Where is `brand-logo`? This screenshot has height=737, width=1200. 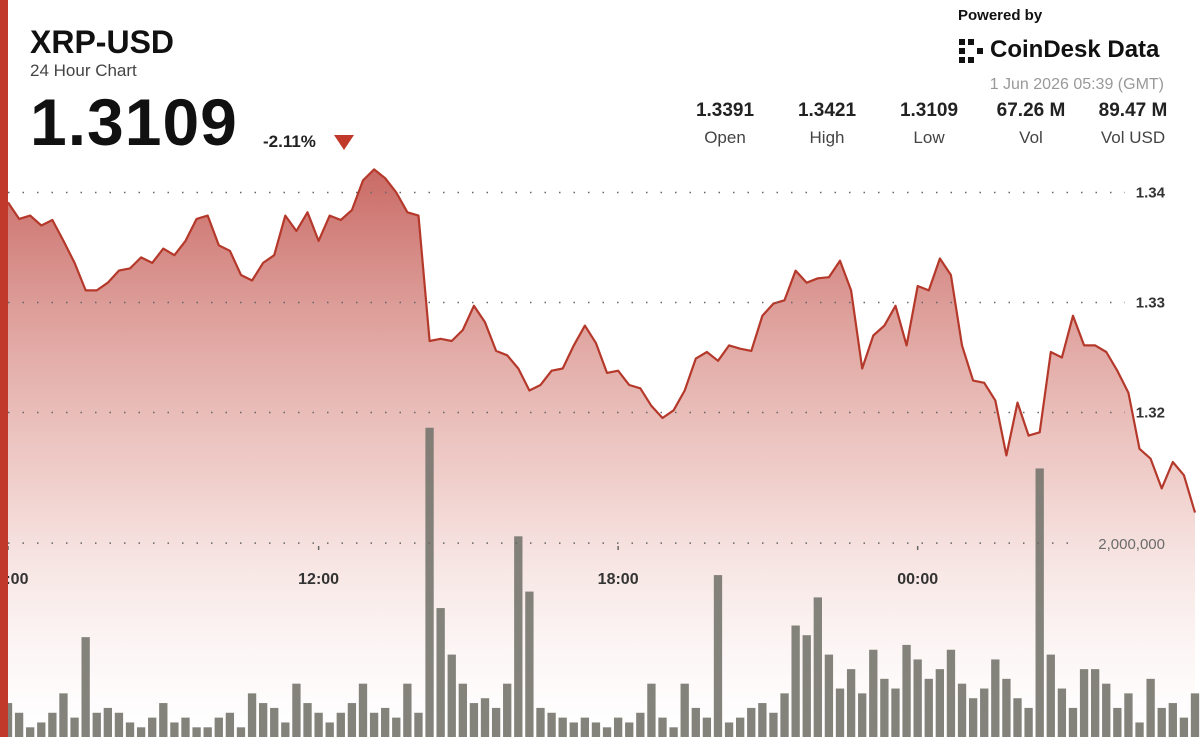
brand-logo is located at coordinates (971, 51).